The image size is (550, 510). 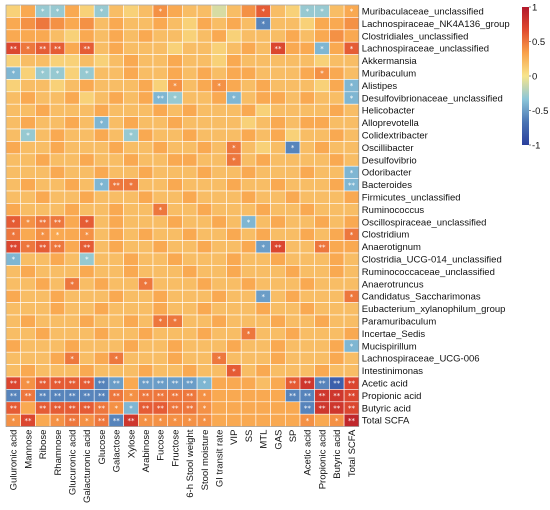 I want to click on cell-firmicutes-unclassified-glucuronic-acid, so click(x=72, y=197).